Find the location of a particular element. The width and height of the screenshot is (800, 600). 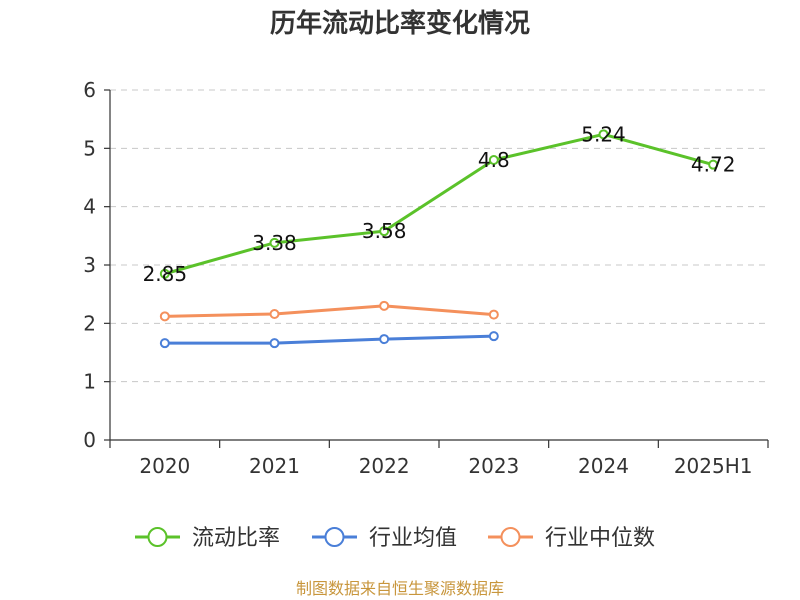

y-tick-label: 6 is located at coordinates (89, 90).